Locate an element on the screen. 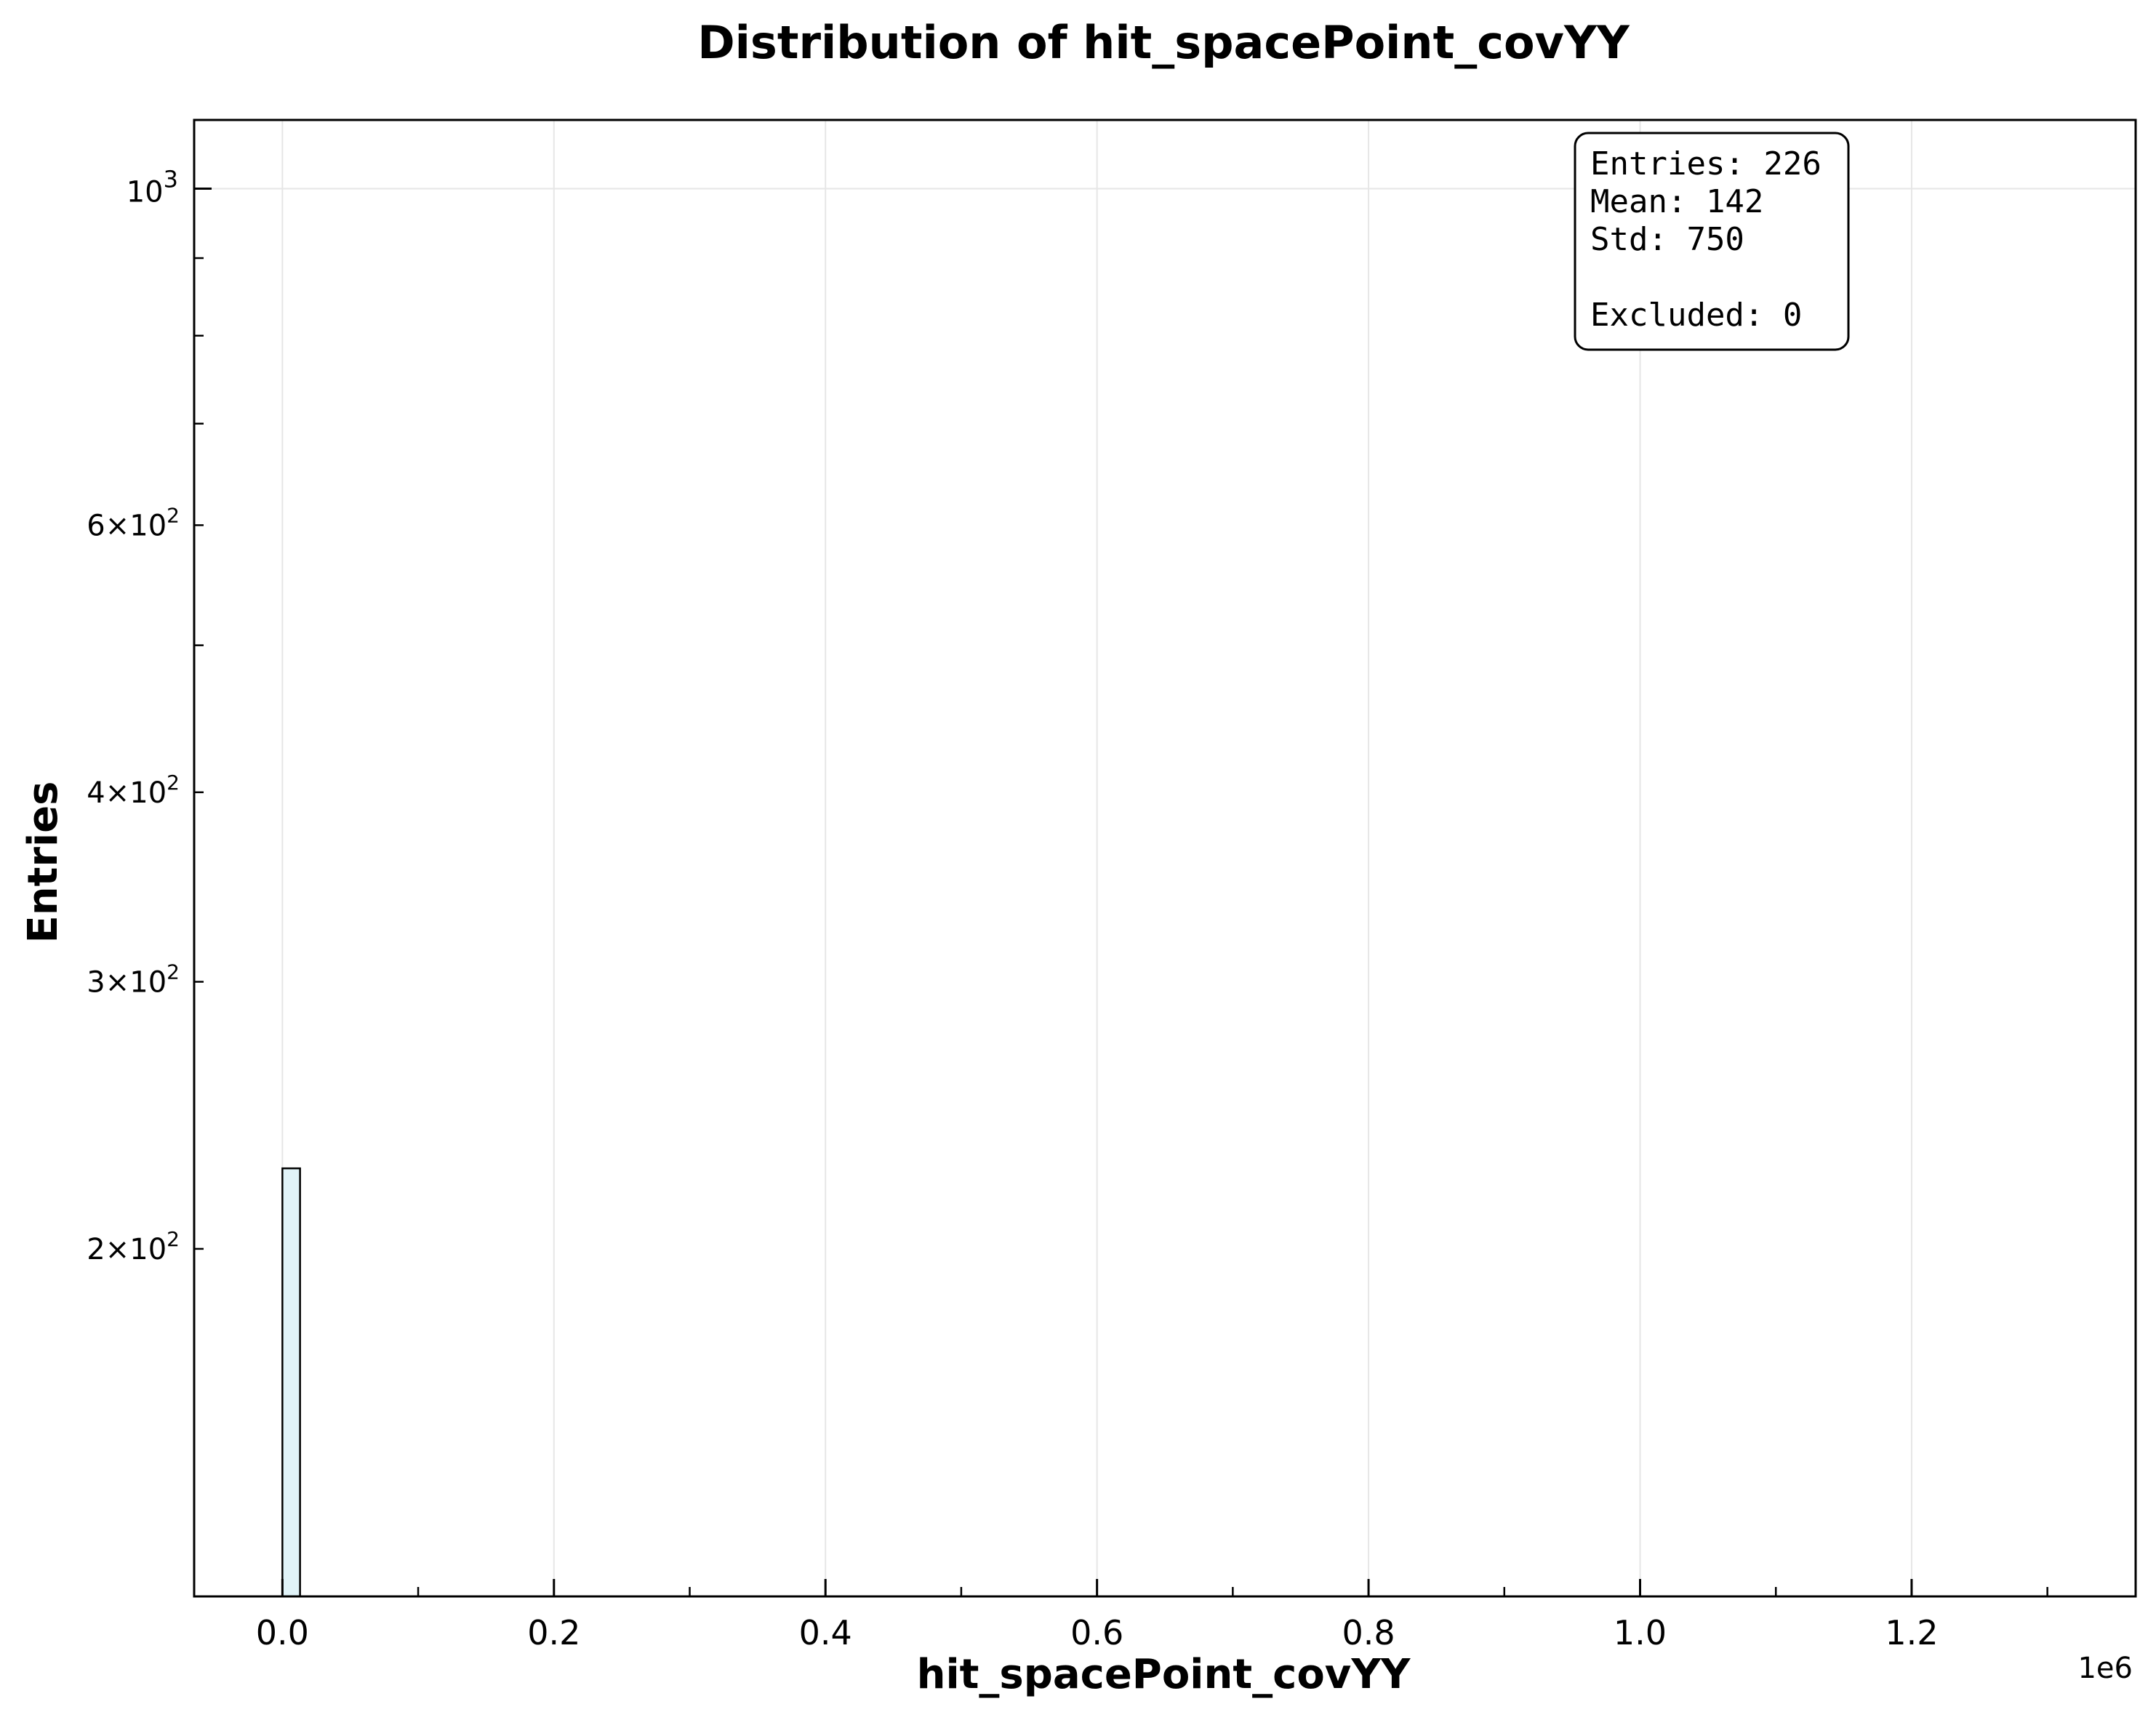  y-tick-label: 103 is located at coordinates (152, 187).